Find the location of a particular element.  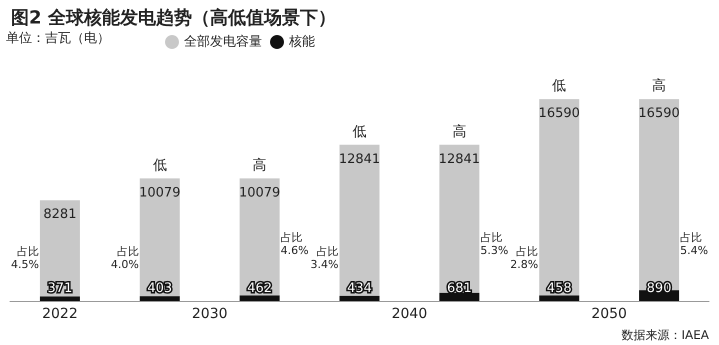

text: 2022 is located at coordinates (60, 314).